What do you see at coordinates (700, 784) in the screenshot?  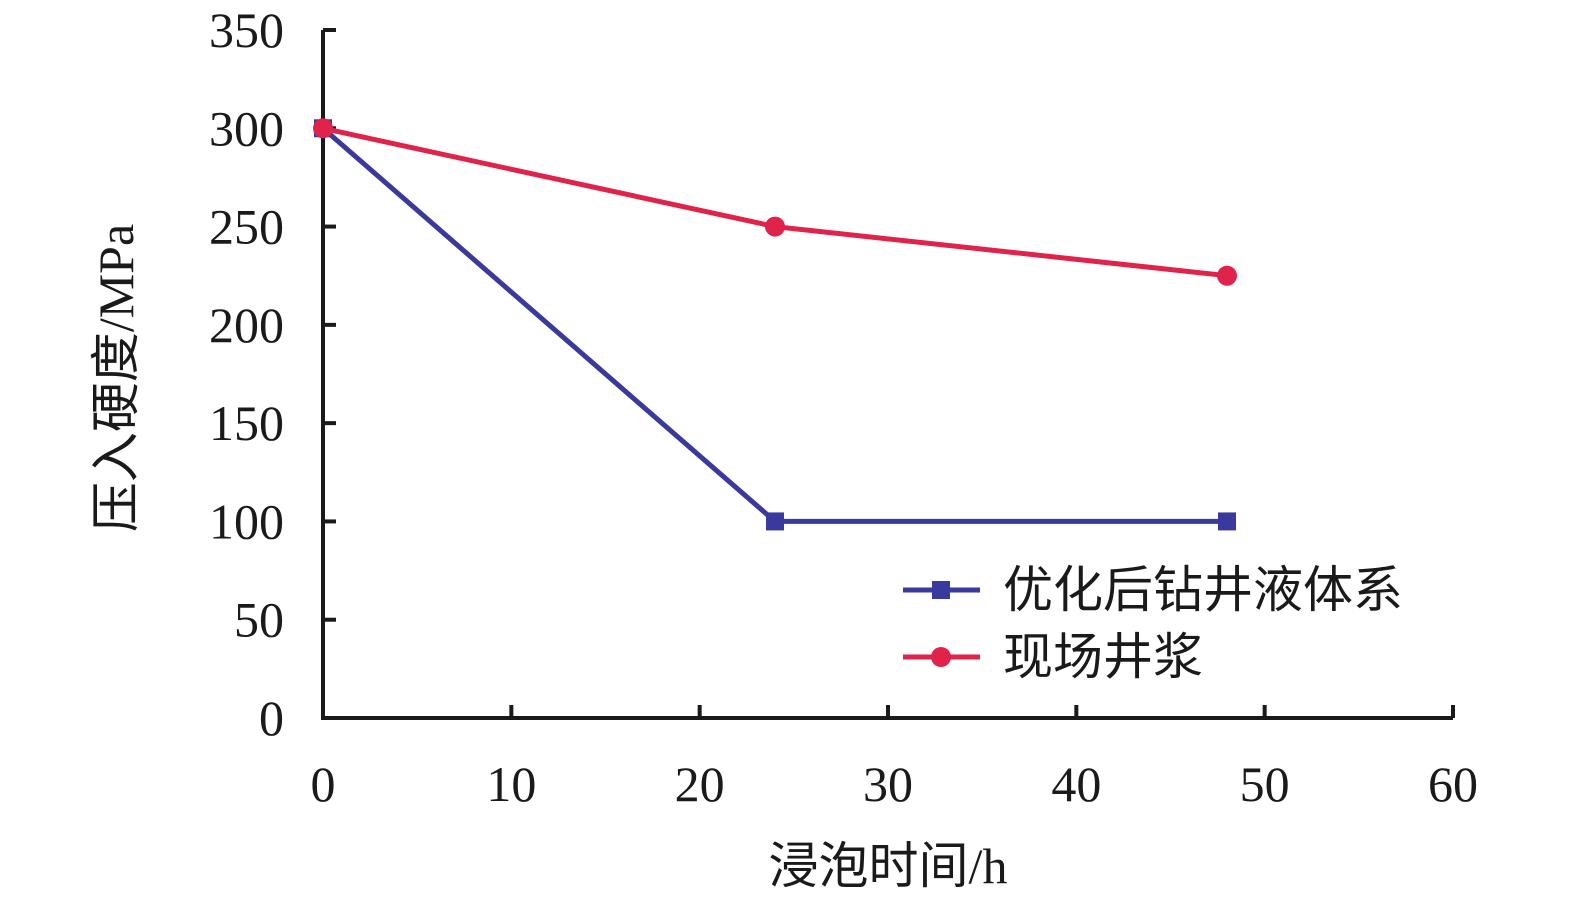 I see `x-tick-label: 20` at bounding box center [700, 784].